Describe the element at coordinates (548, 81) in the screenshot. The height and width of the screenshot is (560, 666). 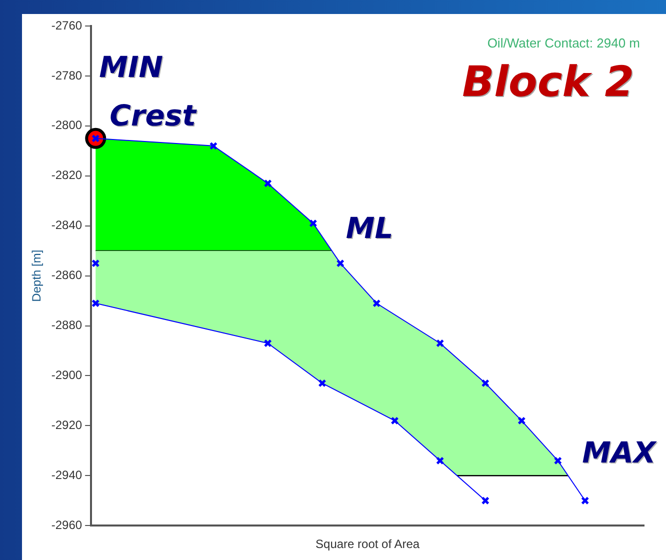
I see `text: Block 2` at that location.